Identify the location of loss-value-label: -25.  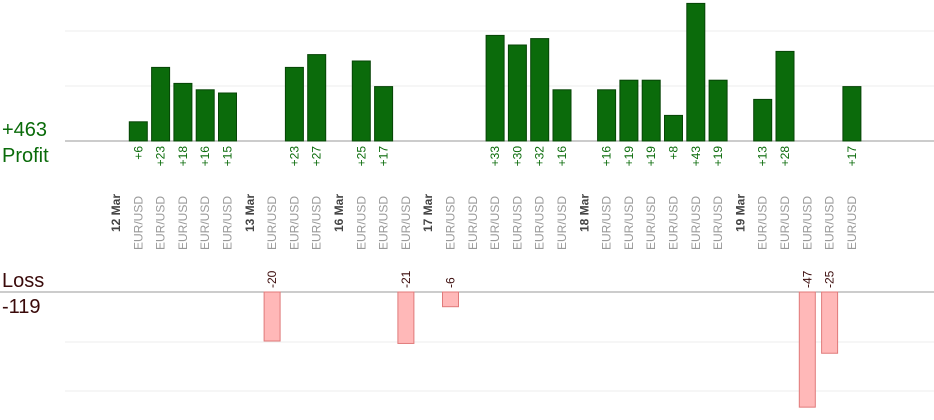
(830, 279).